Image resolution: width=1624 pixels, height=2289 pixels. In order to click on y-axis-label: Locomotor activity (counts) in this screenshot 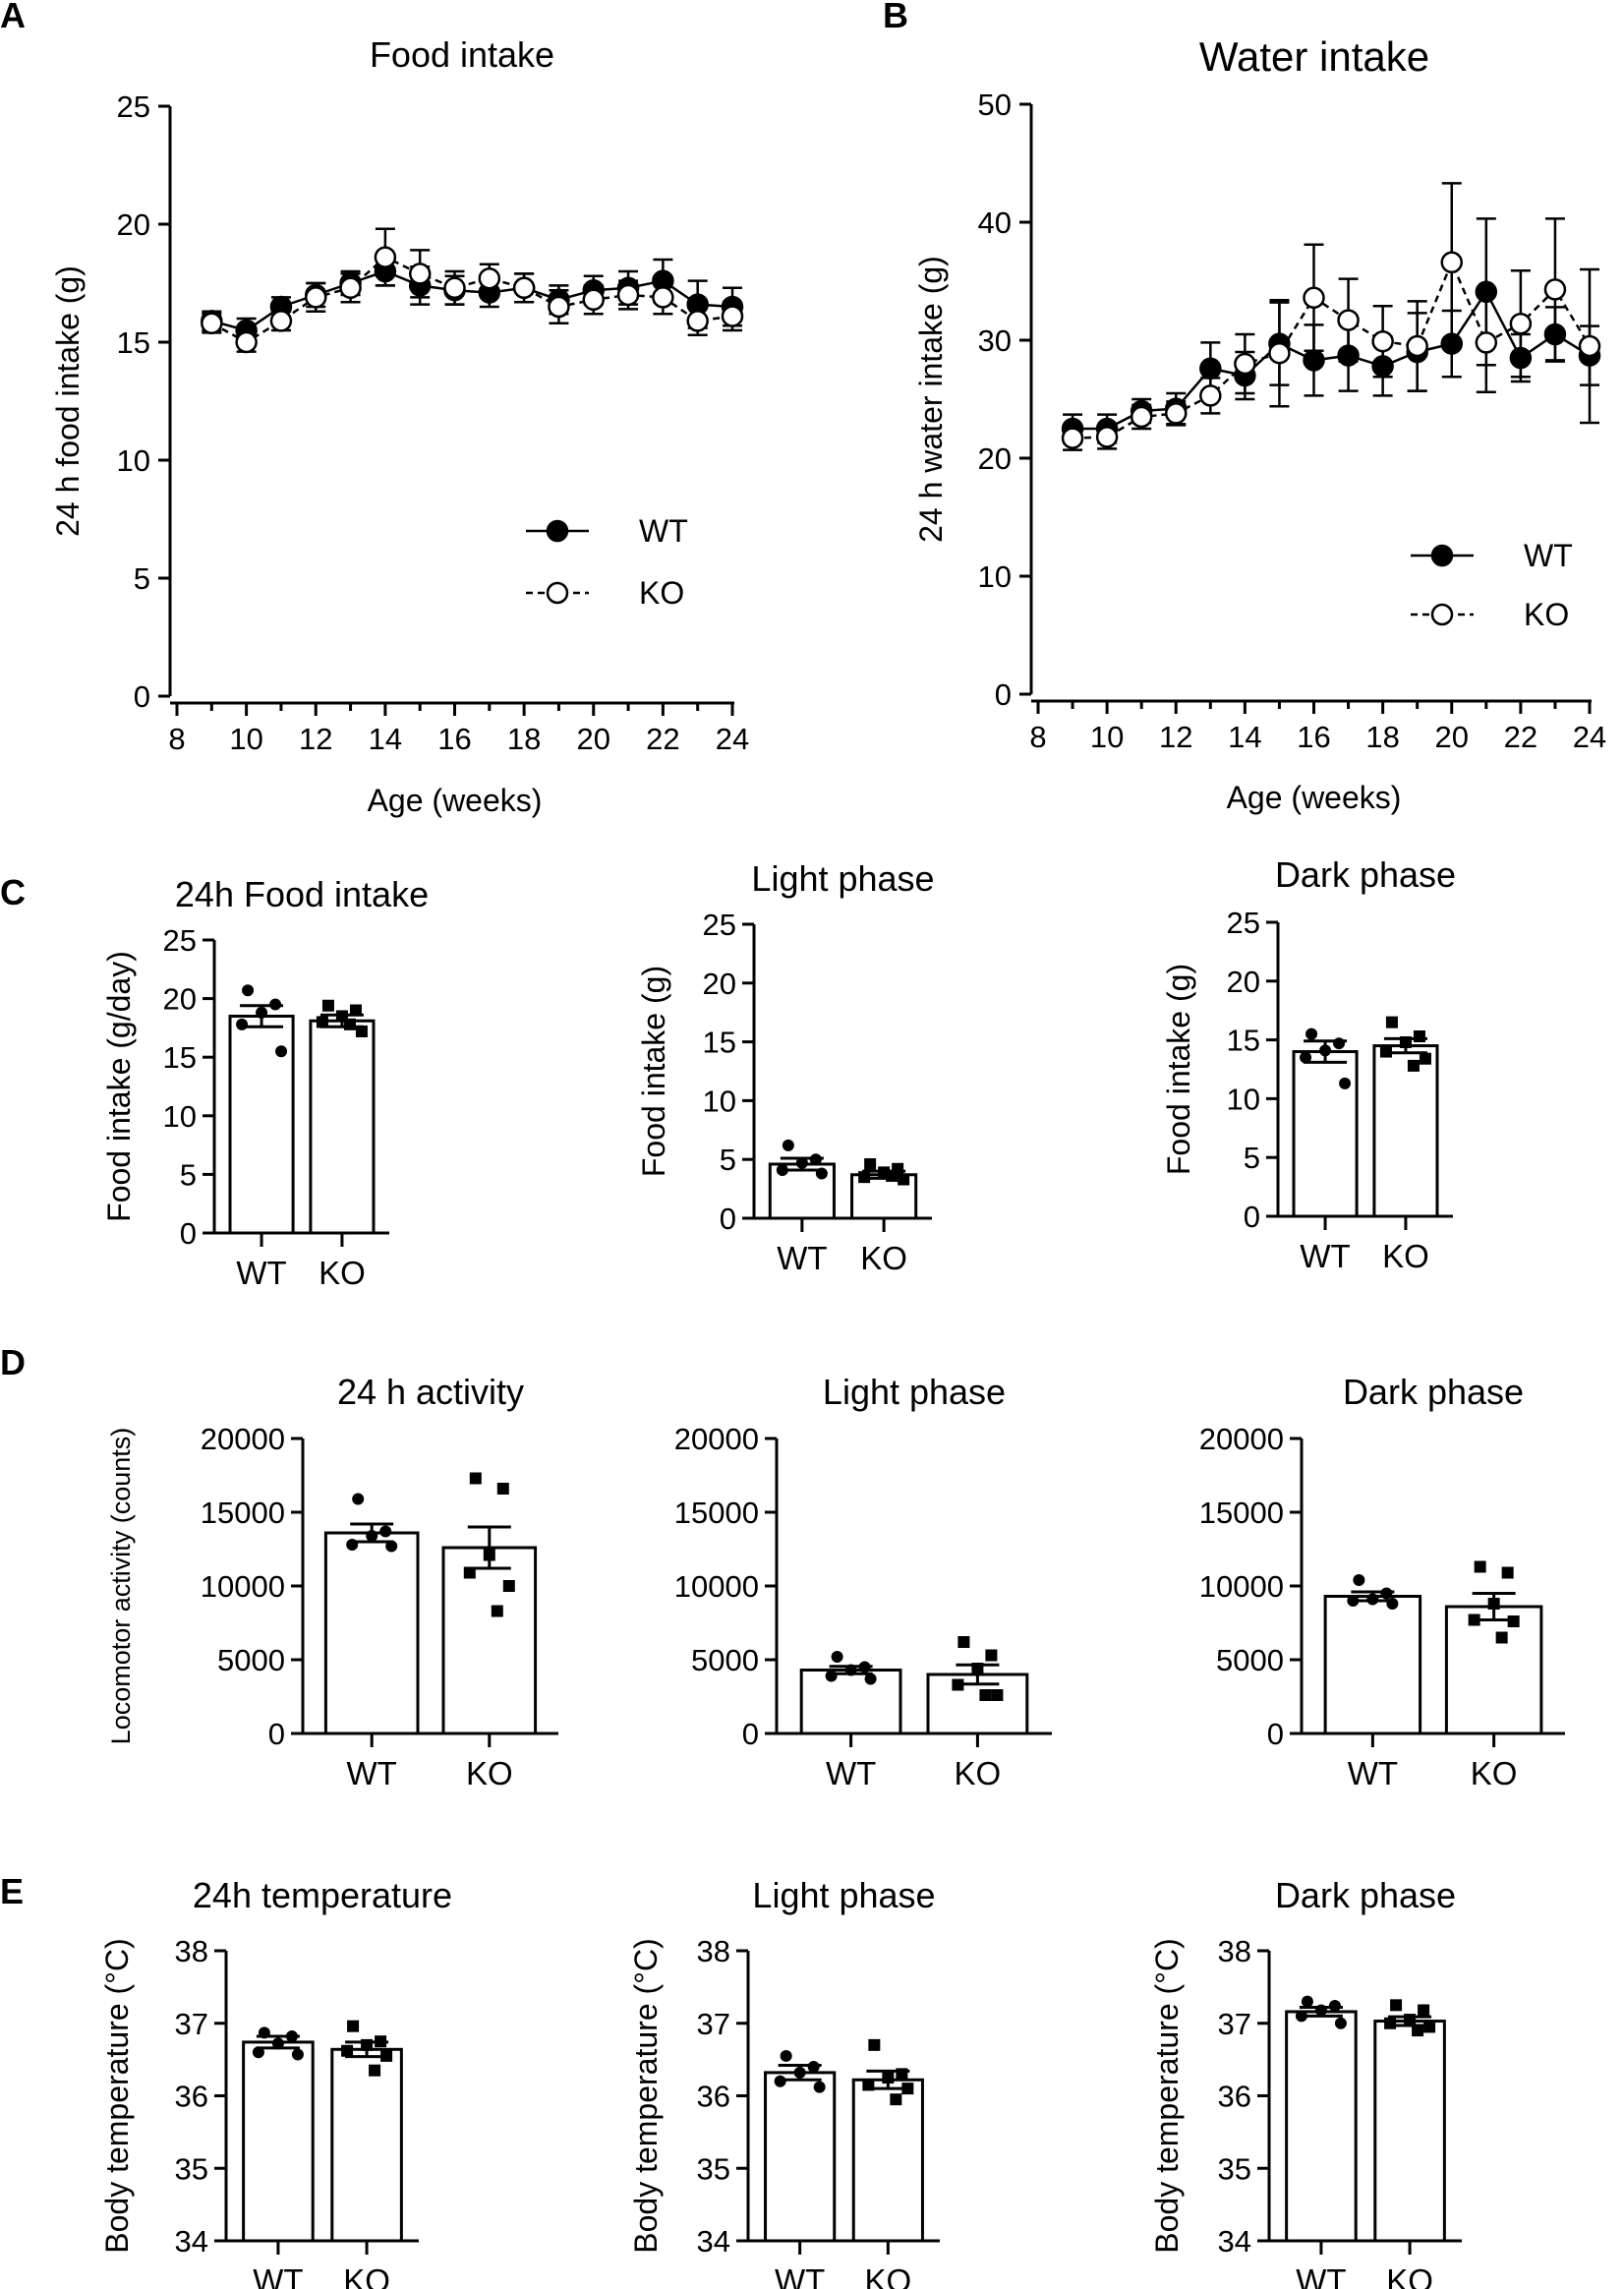, I will do `click(121, 1587)`.